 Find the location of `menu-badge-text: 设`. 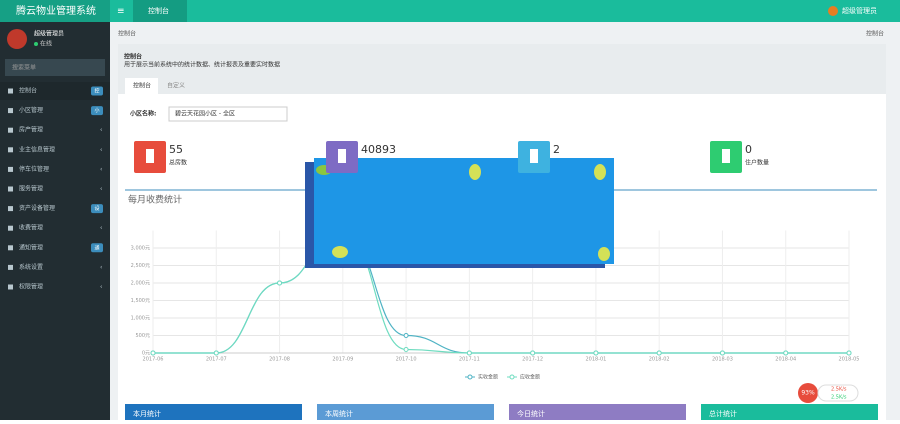

menu-badge-text: 设 is located at coordinates (96, 208).